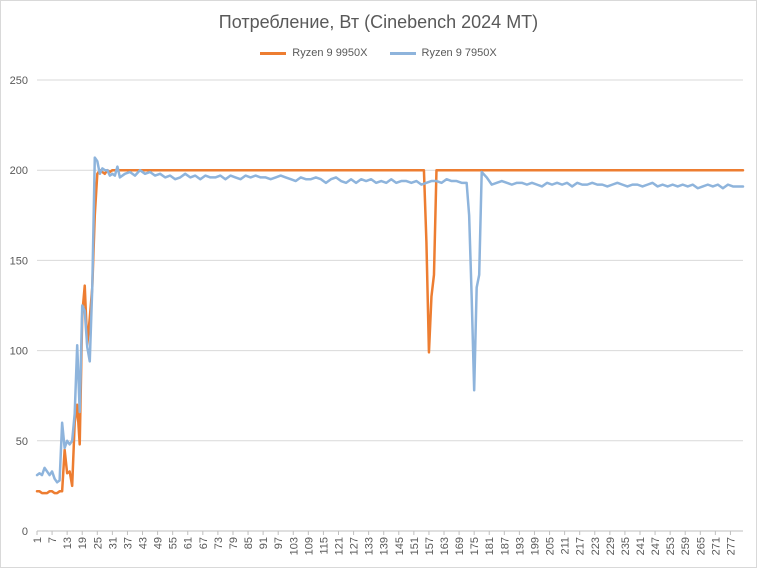 The height and width of the screenshot is (568, 757). I want to click on x-tick-label: 61, so click(189, 543).